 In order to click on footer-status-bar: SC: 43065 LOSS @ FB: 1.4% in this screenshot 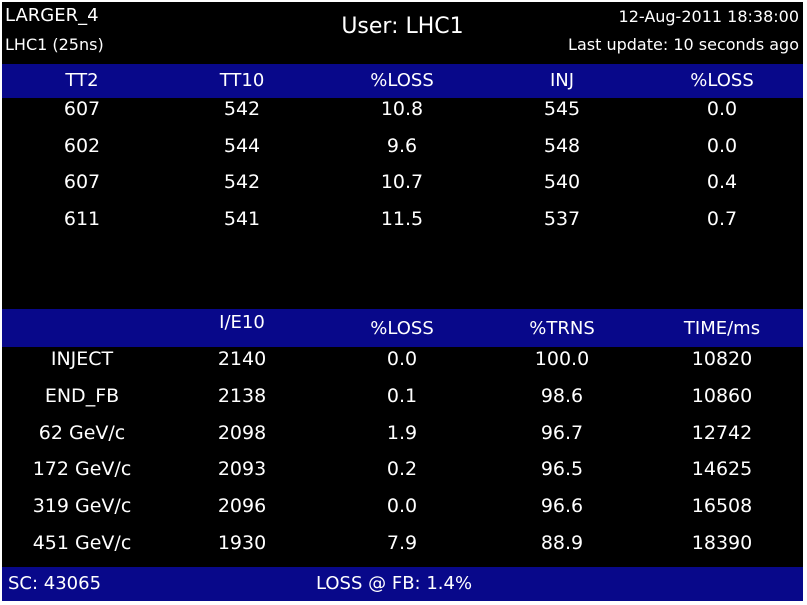, I will do `click(402, 584)`.